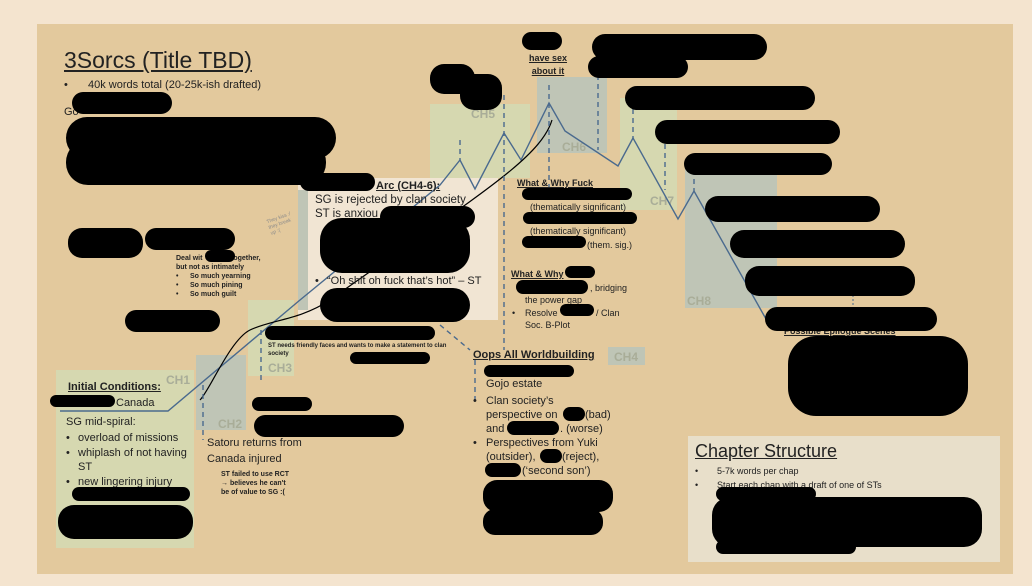 Image resolution: width=1032 pixels, height=586 pixels. Describe the element at coordinates (221, 392) in the screenshot. I see `ch2-box` at that location.